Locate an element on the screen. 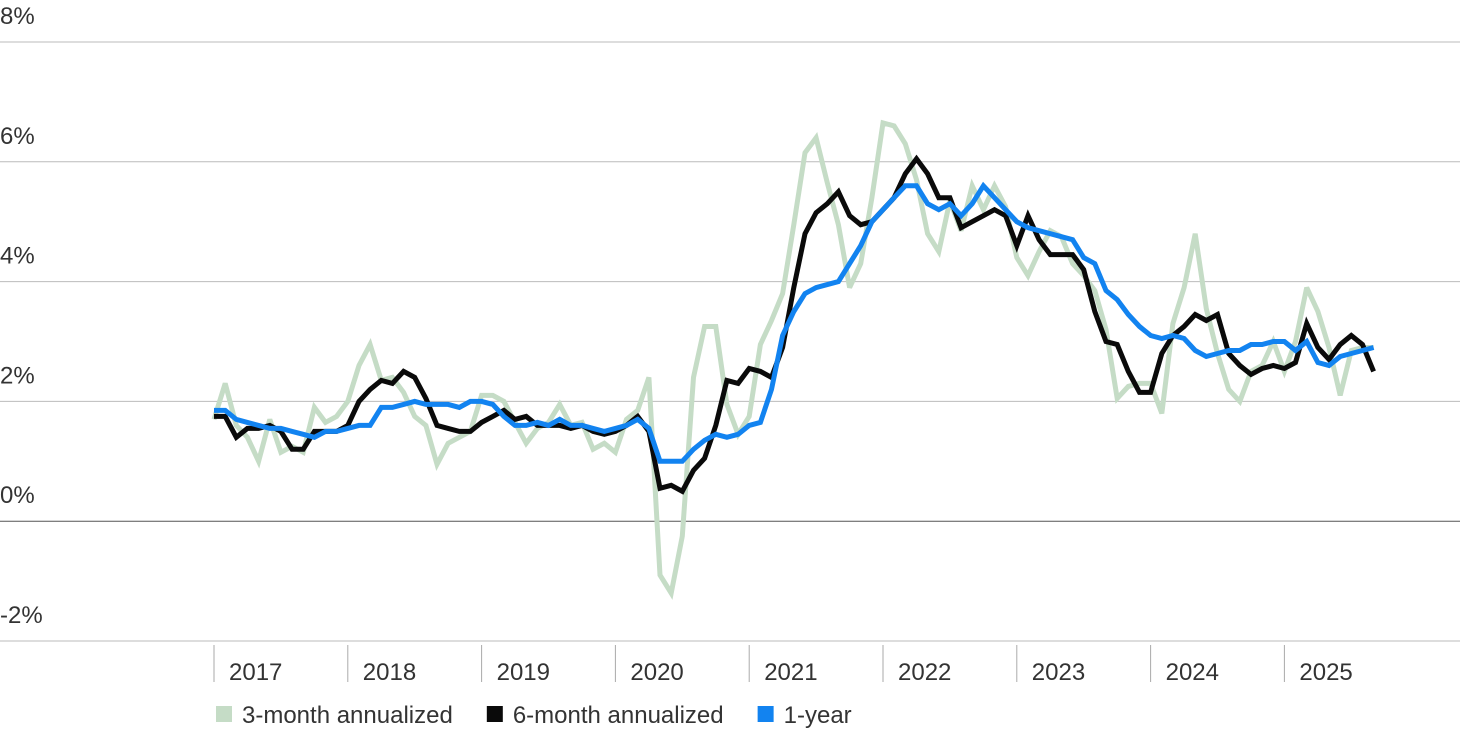 This screenshot has height=731, width=1460. x-tick-label: 2023 is located at coordinates (1058, 672).